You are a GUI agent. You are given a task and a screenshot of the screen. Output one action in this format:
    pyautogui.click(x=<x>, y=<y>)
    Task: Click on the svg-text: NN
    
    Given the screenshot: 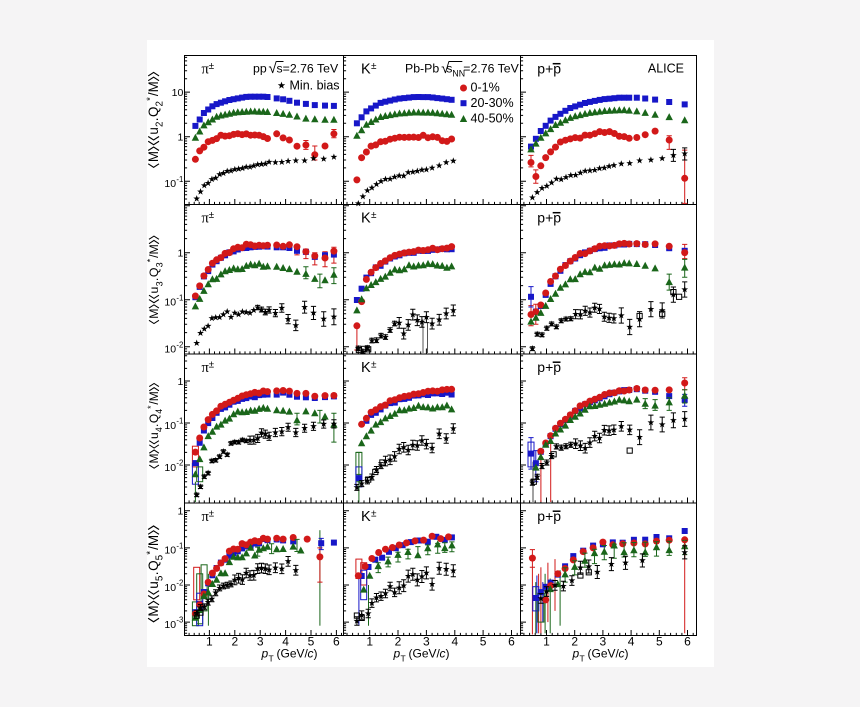 What is the action you would take?
    pyautogui.click(x=458, y=74)
    